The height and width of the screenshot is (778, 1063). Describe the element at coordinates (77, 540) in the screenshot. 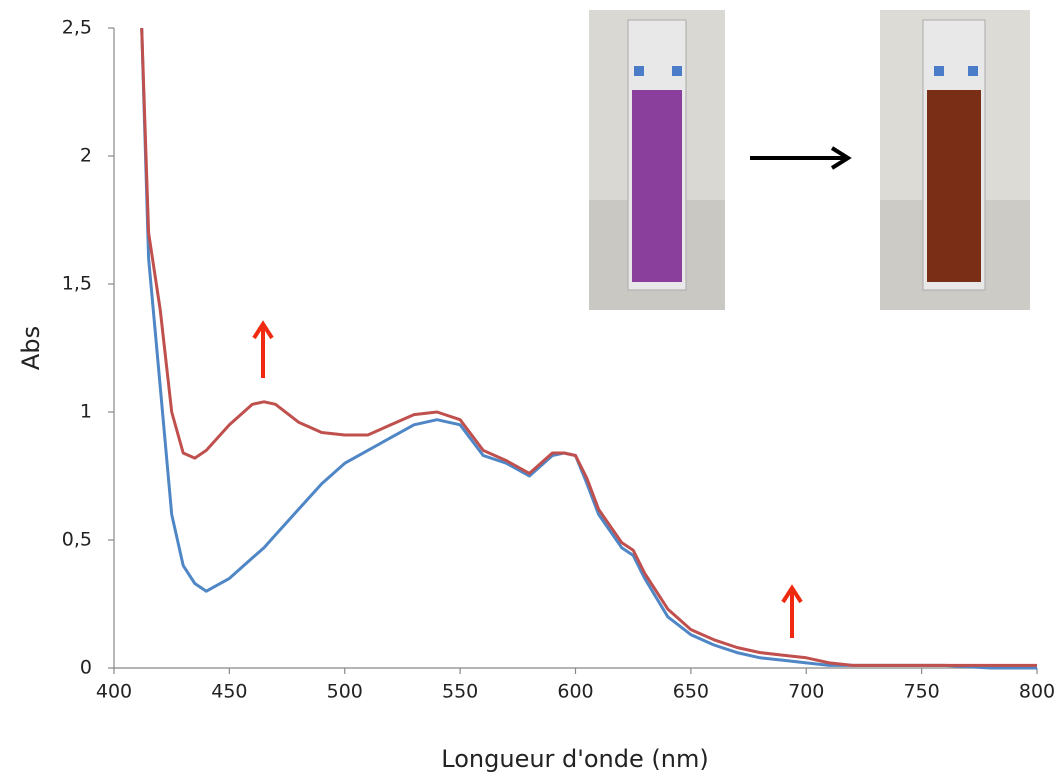

I see `y-tick-label: 0,5` at that location.